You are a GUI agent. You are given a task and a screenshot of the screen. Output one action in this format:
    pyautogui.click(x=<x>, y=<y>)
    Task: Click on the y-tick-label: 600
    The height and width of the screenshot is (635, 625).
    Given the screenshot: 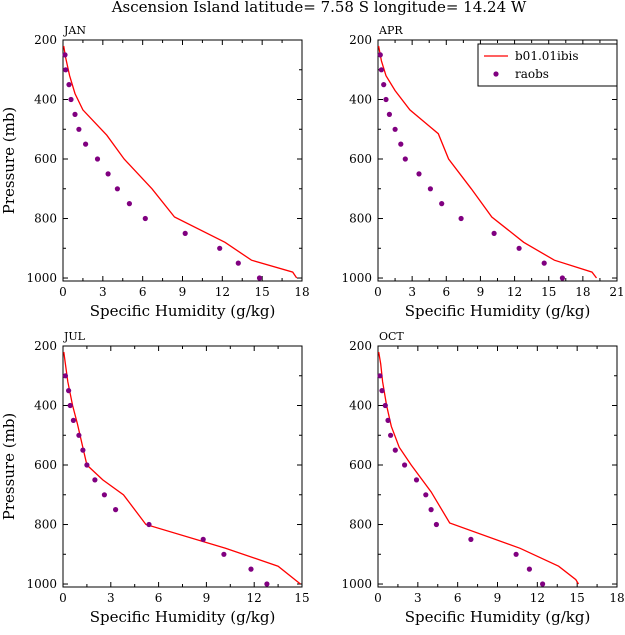 What is the action you would take?
    pyautogui.click(x=45, y=465)
    